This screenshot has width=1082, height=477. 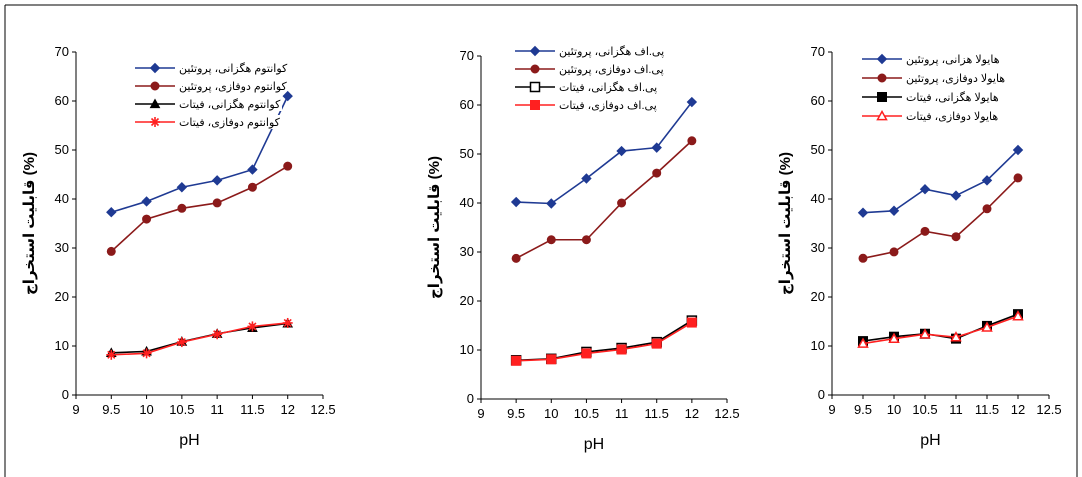 What do you see at coordinates (62, 247) in the screenshot?
I see `y-tick-label: 30` at bounding box center [62, 247].